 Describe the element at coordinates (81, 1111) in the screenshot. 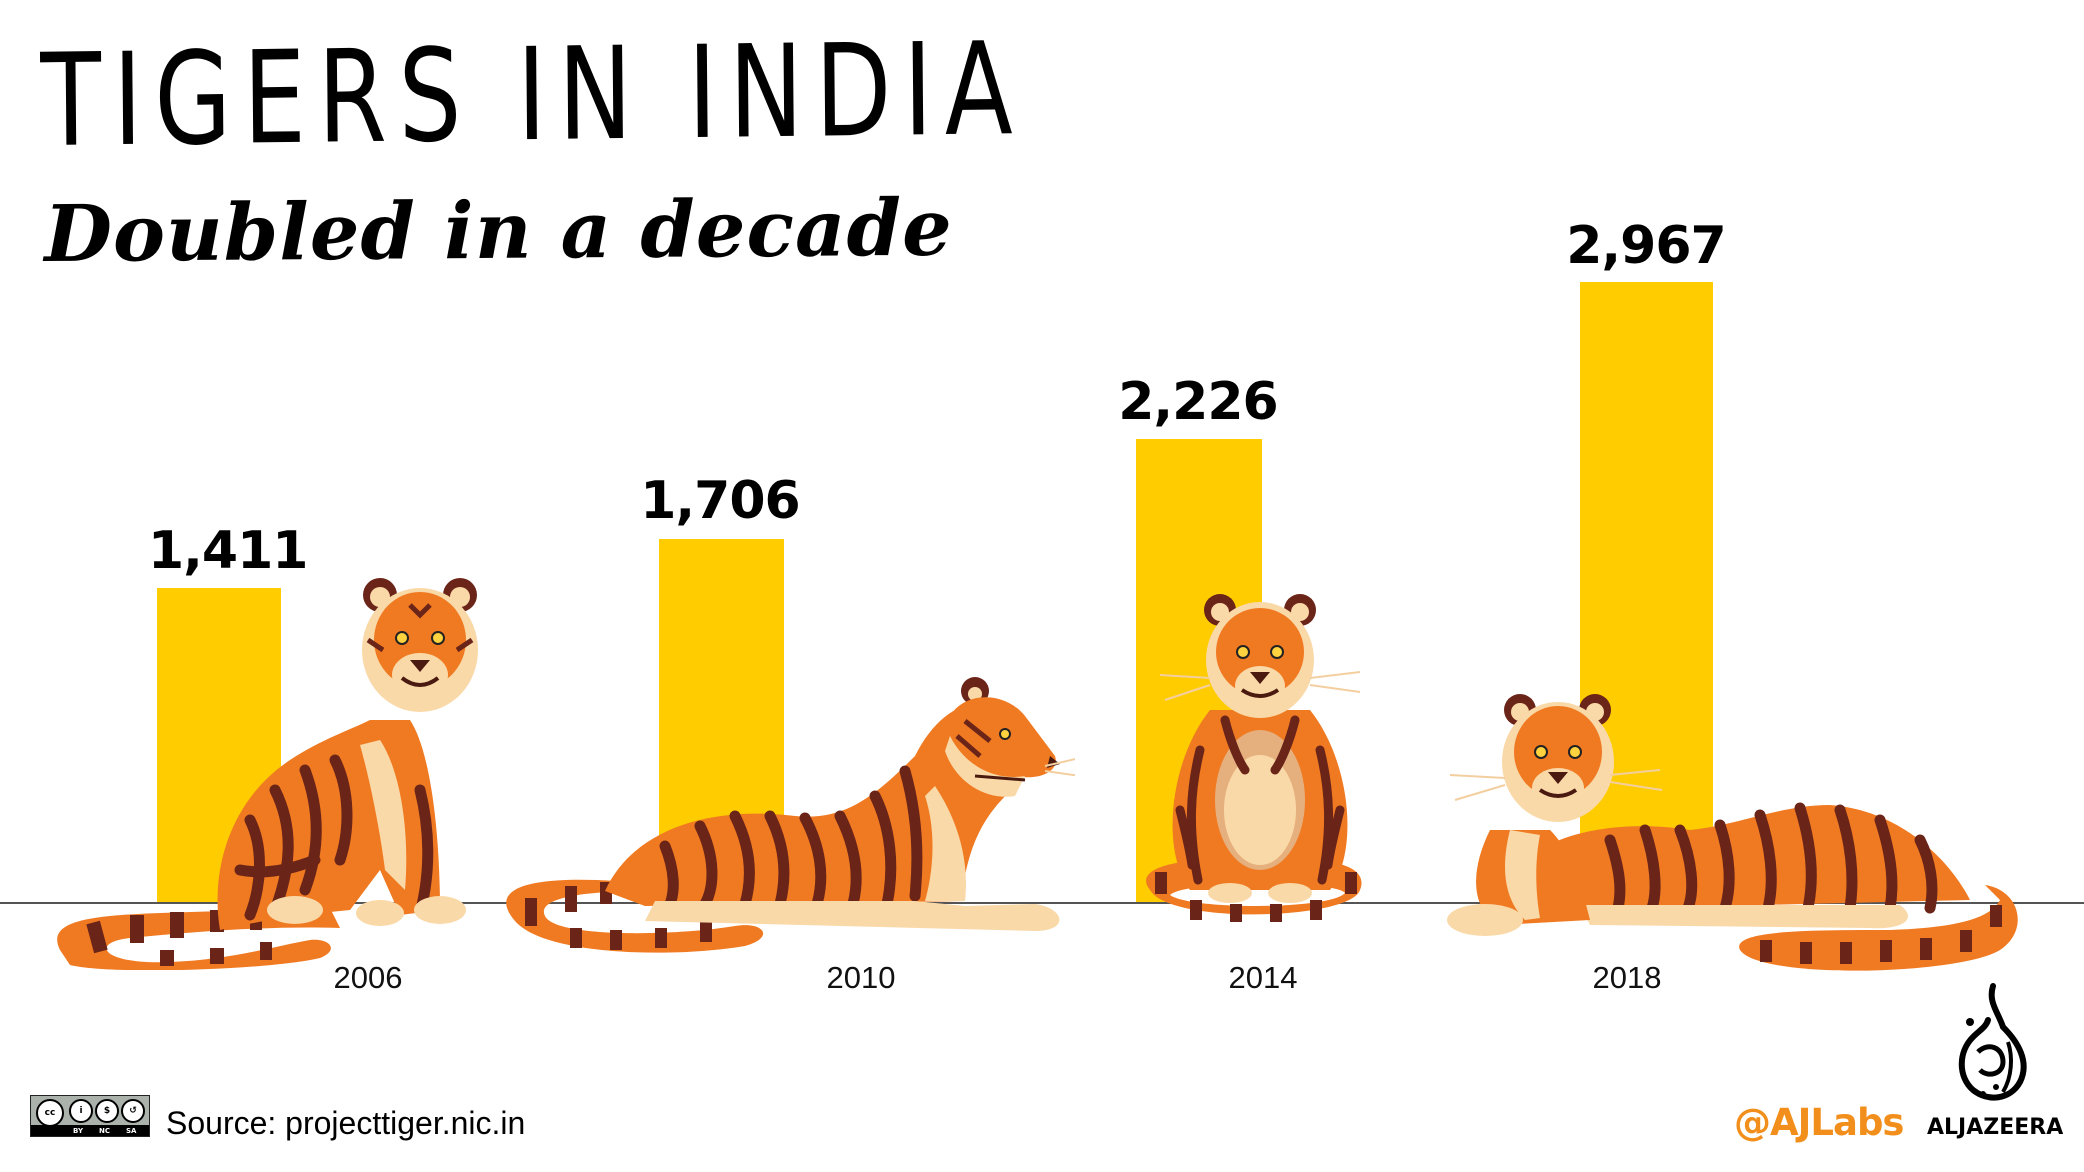

I see `by-person-icon: i` at that location.